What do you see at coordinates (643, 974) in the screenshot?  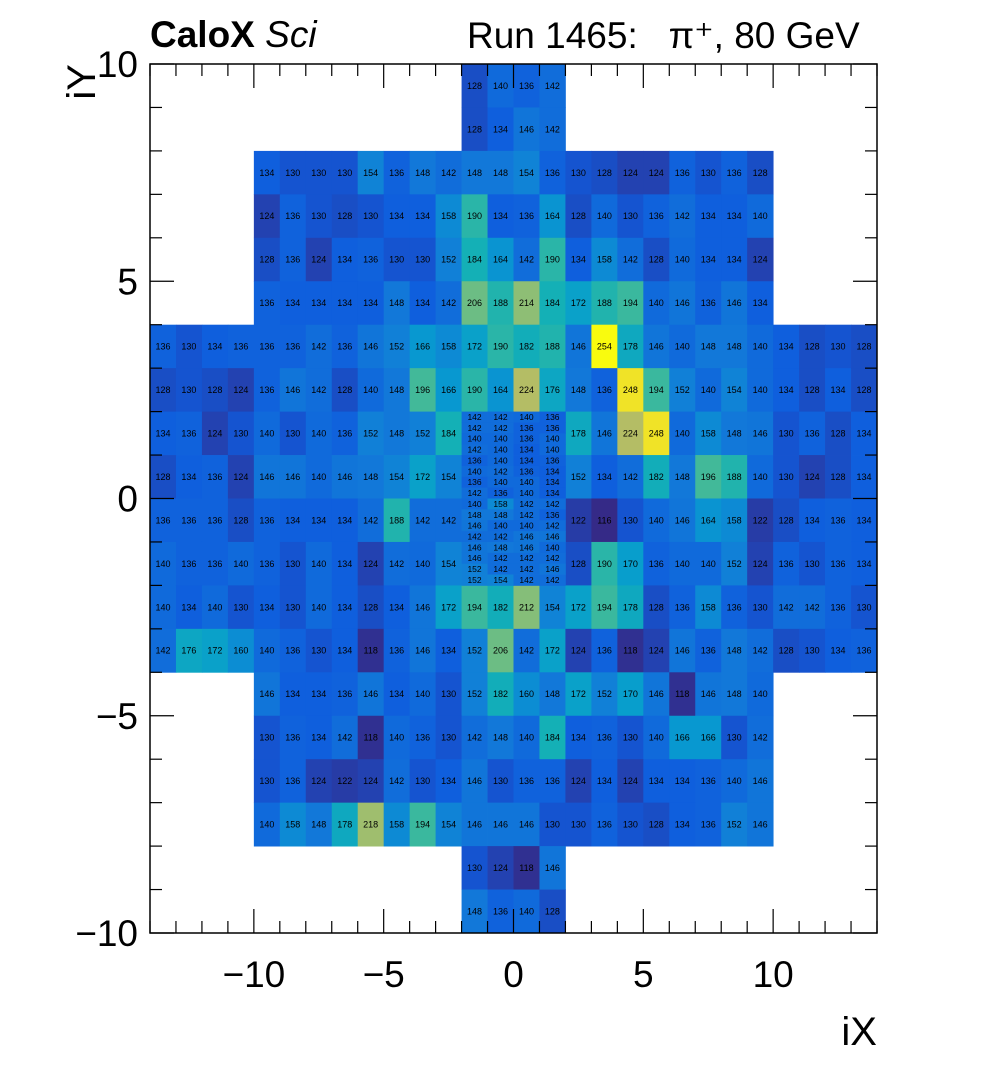 I see `x-tick-label: 5` at bounding box center [643, 974].